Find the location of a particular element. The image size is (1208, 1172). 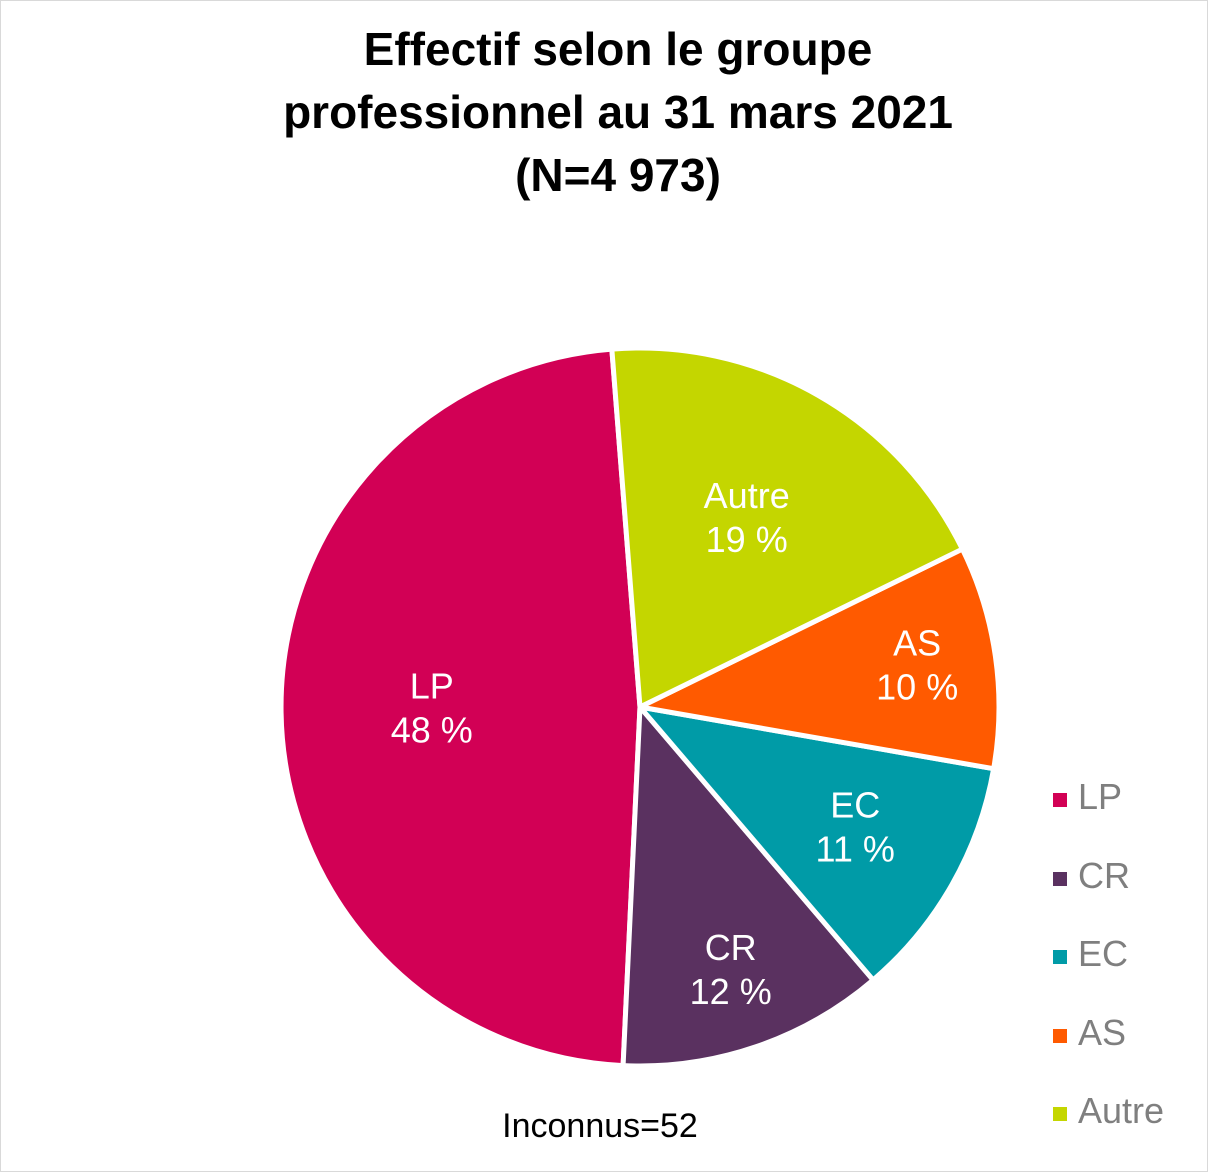

legend-label-cr: CR is located at coordinates (1104, 875).